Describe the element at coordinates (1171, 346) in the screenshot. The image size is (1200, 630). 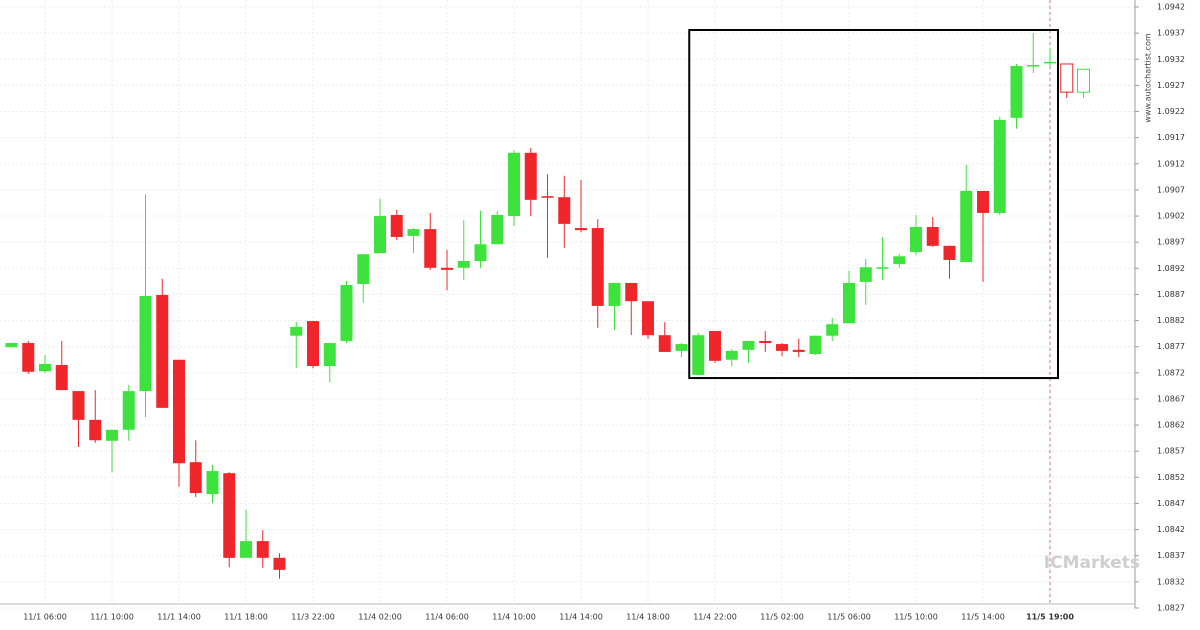
I see `y-tick-label: 1.0877` at that location.